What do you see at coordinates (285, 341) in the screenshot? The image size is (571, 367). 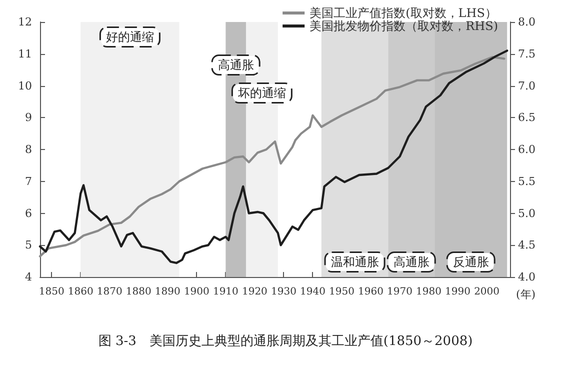 I see `text: 图 3-3 美国历史上典型的通胀周期及其工业产值(1850～2008)` at bounding box center [285, 341].